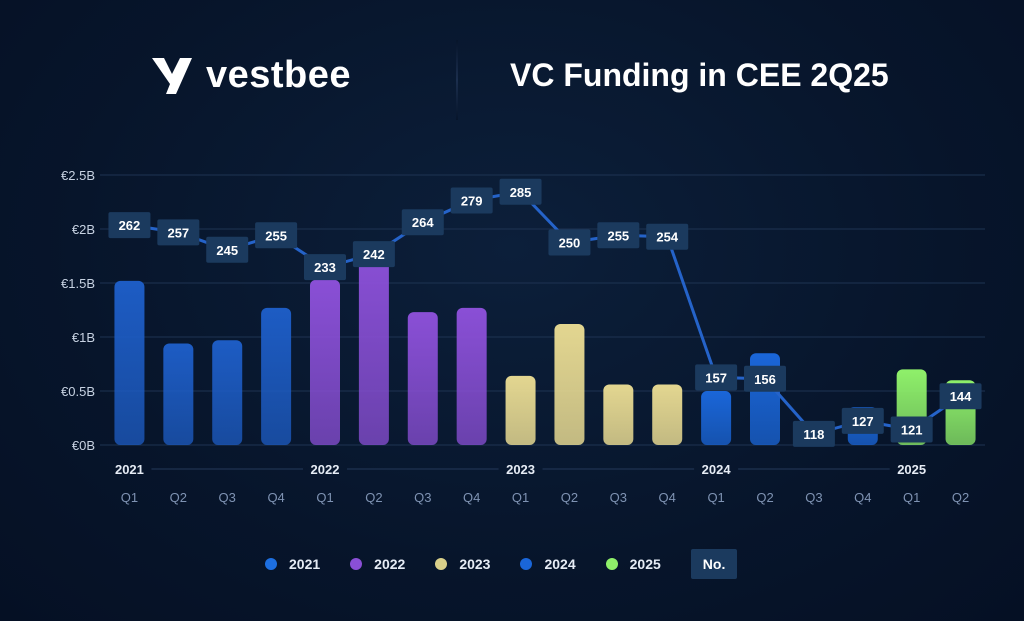 Image resolution: width=1024 pixels, height=621 pixels. Describe the element at coordinates (78, 175) in the screenshot. I see `y-tick-label: €2.5B` at that location.